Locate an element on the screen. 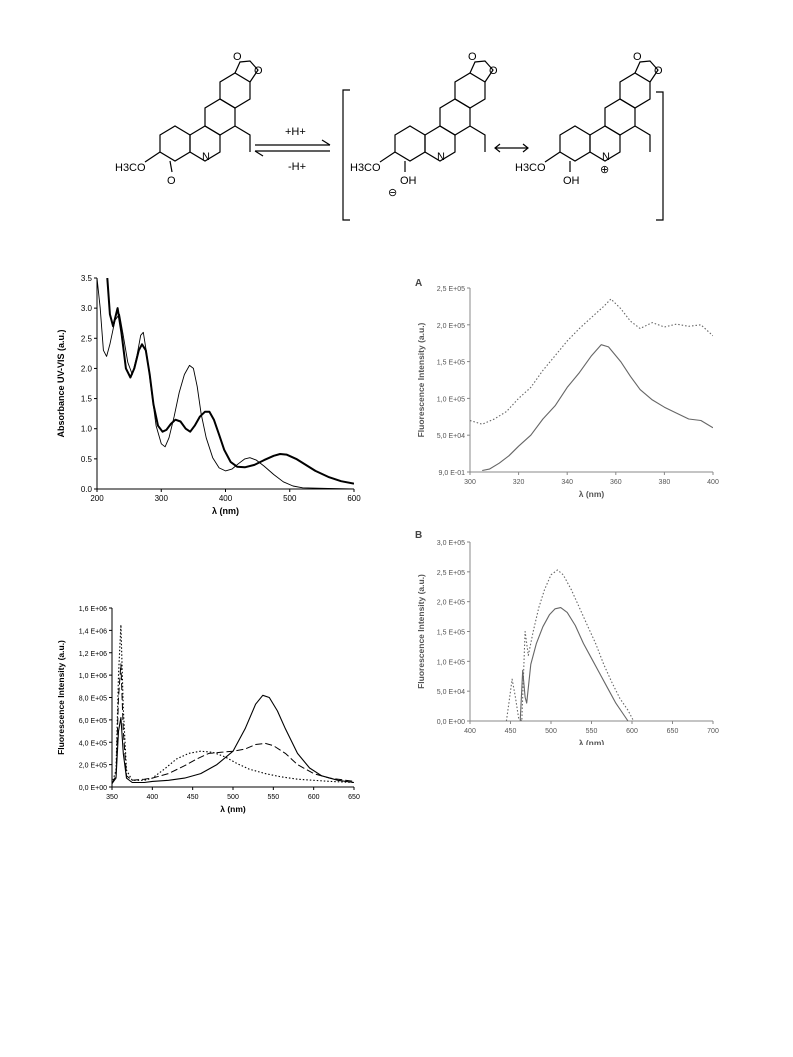 The width and height of the screenshot is (793, 1057). left-methoxy-label: H3CO is located at coordinates (130, 168).